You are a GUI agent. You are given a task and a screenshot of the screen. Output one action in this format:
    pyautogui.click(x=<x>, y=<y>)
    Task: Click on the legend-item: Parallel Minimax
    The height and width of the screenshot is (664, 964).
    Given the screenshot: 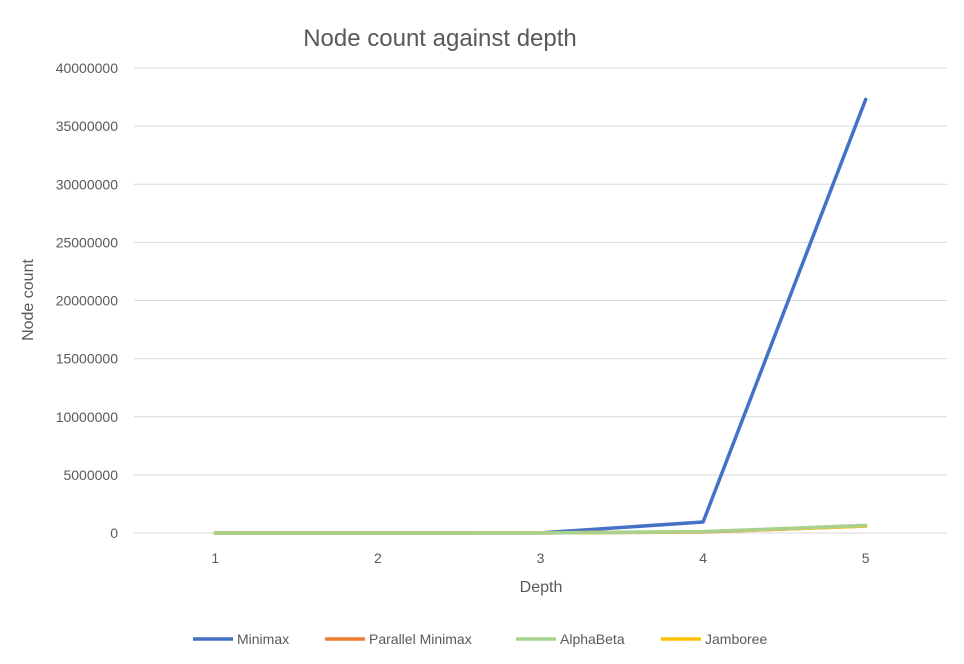 What is the action you would take?
    pyautogui.click(x=398, y=639)
    